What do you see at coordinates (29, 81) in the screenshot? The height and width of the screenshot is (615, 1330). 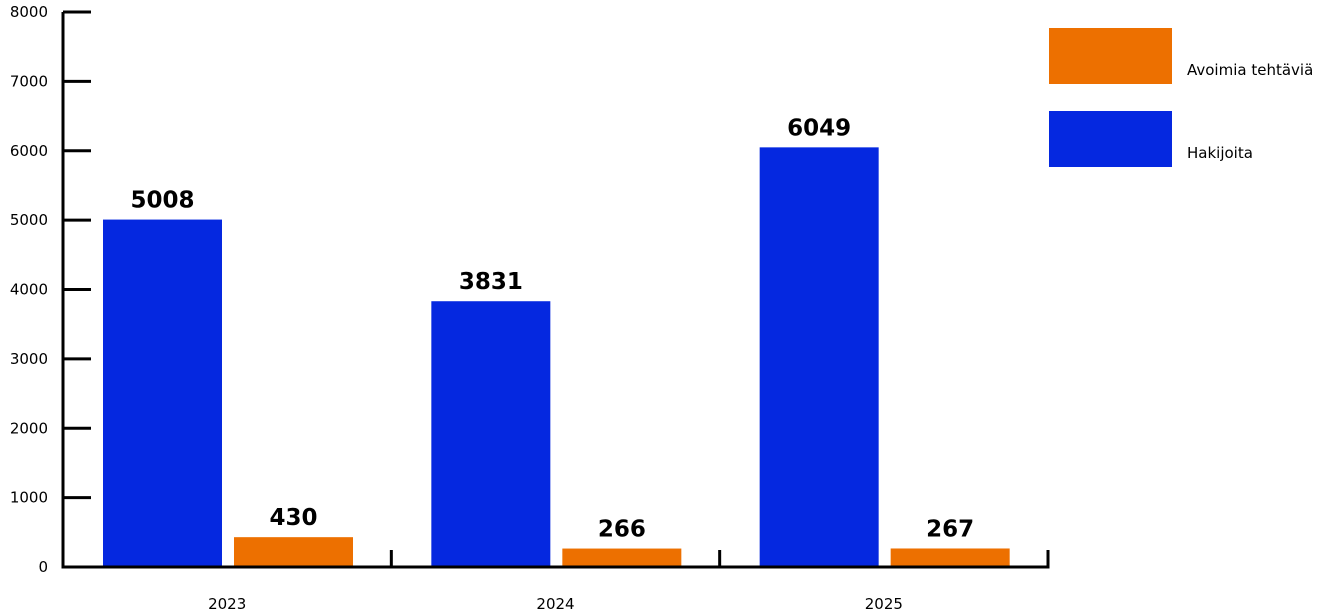 I see `y-tick-label: 7000` at bounding box center [29, 81].